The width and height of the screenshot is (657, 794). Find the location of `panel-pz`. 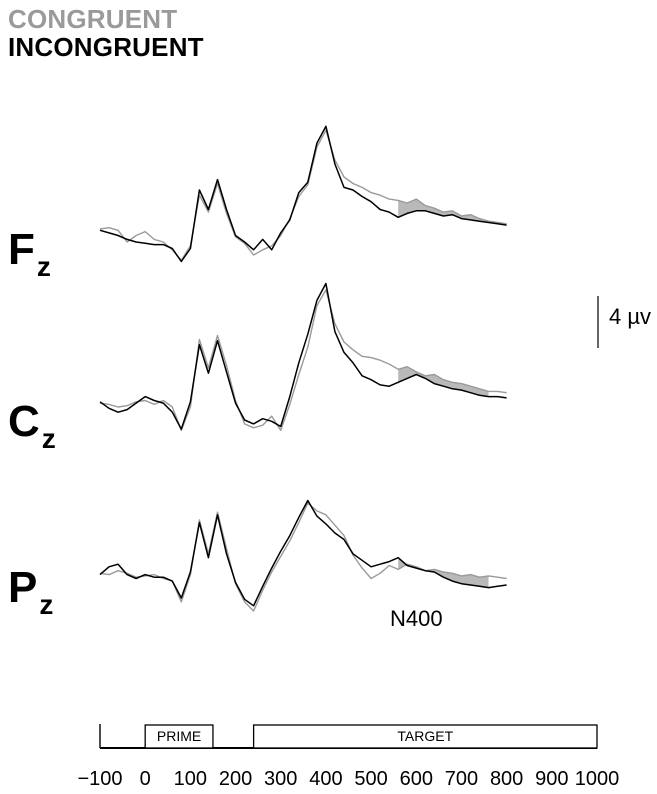

panel-pz is located at coordinates (303, 555).